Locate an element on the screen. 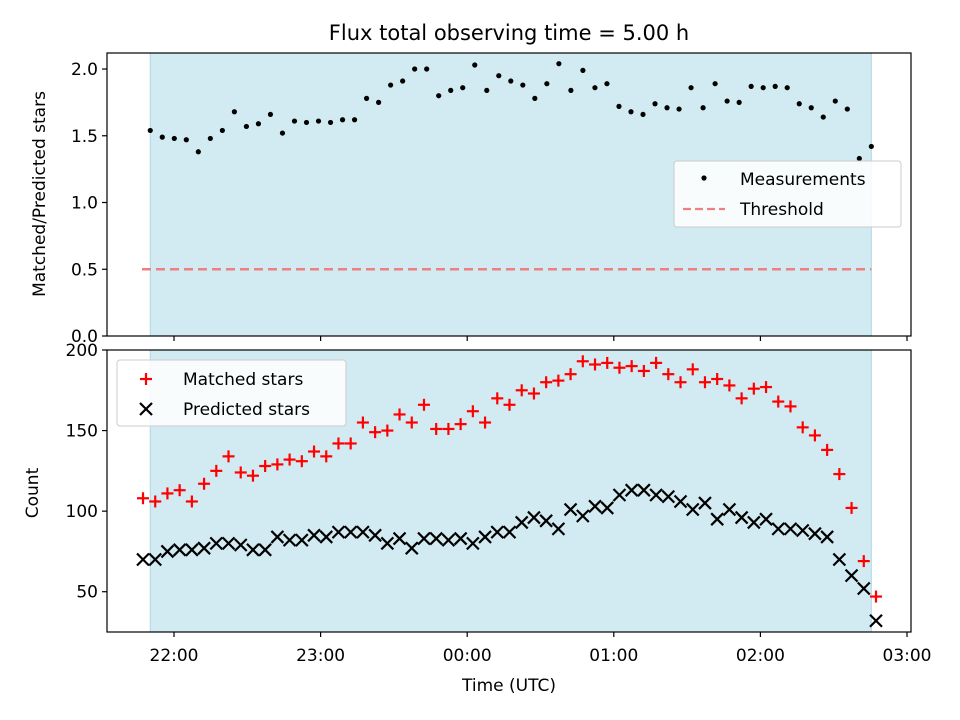  x-tick-label: 22:00 is located at coordinates (174, 656).